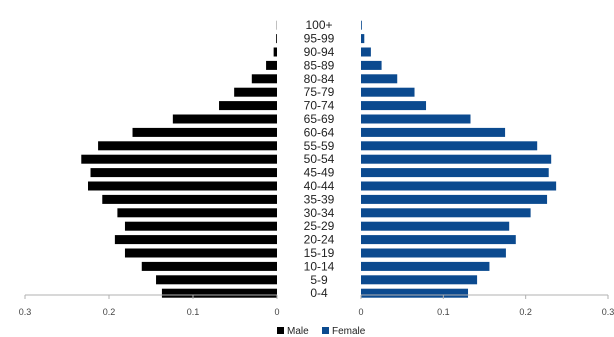  I want to click on legend-label-male: Male, so click(298, 331).